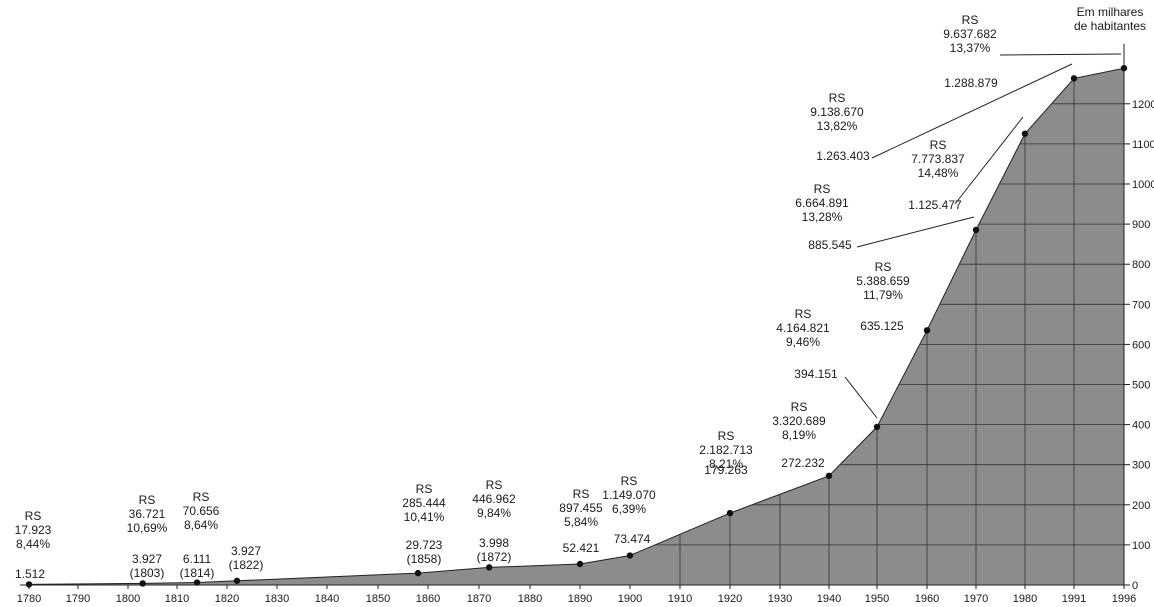 The image size is (1154, 607). What do you see at coordinates (1141, 345) in the screenshot?
I see `y-tick-label: 600` at bounding box center [1141, 345].